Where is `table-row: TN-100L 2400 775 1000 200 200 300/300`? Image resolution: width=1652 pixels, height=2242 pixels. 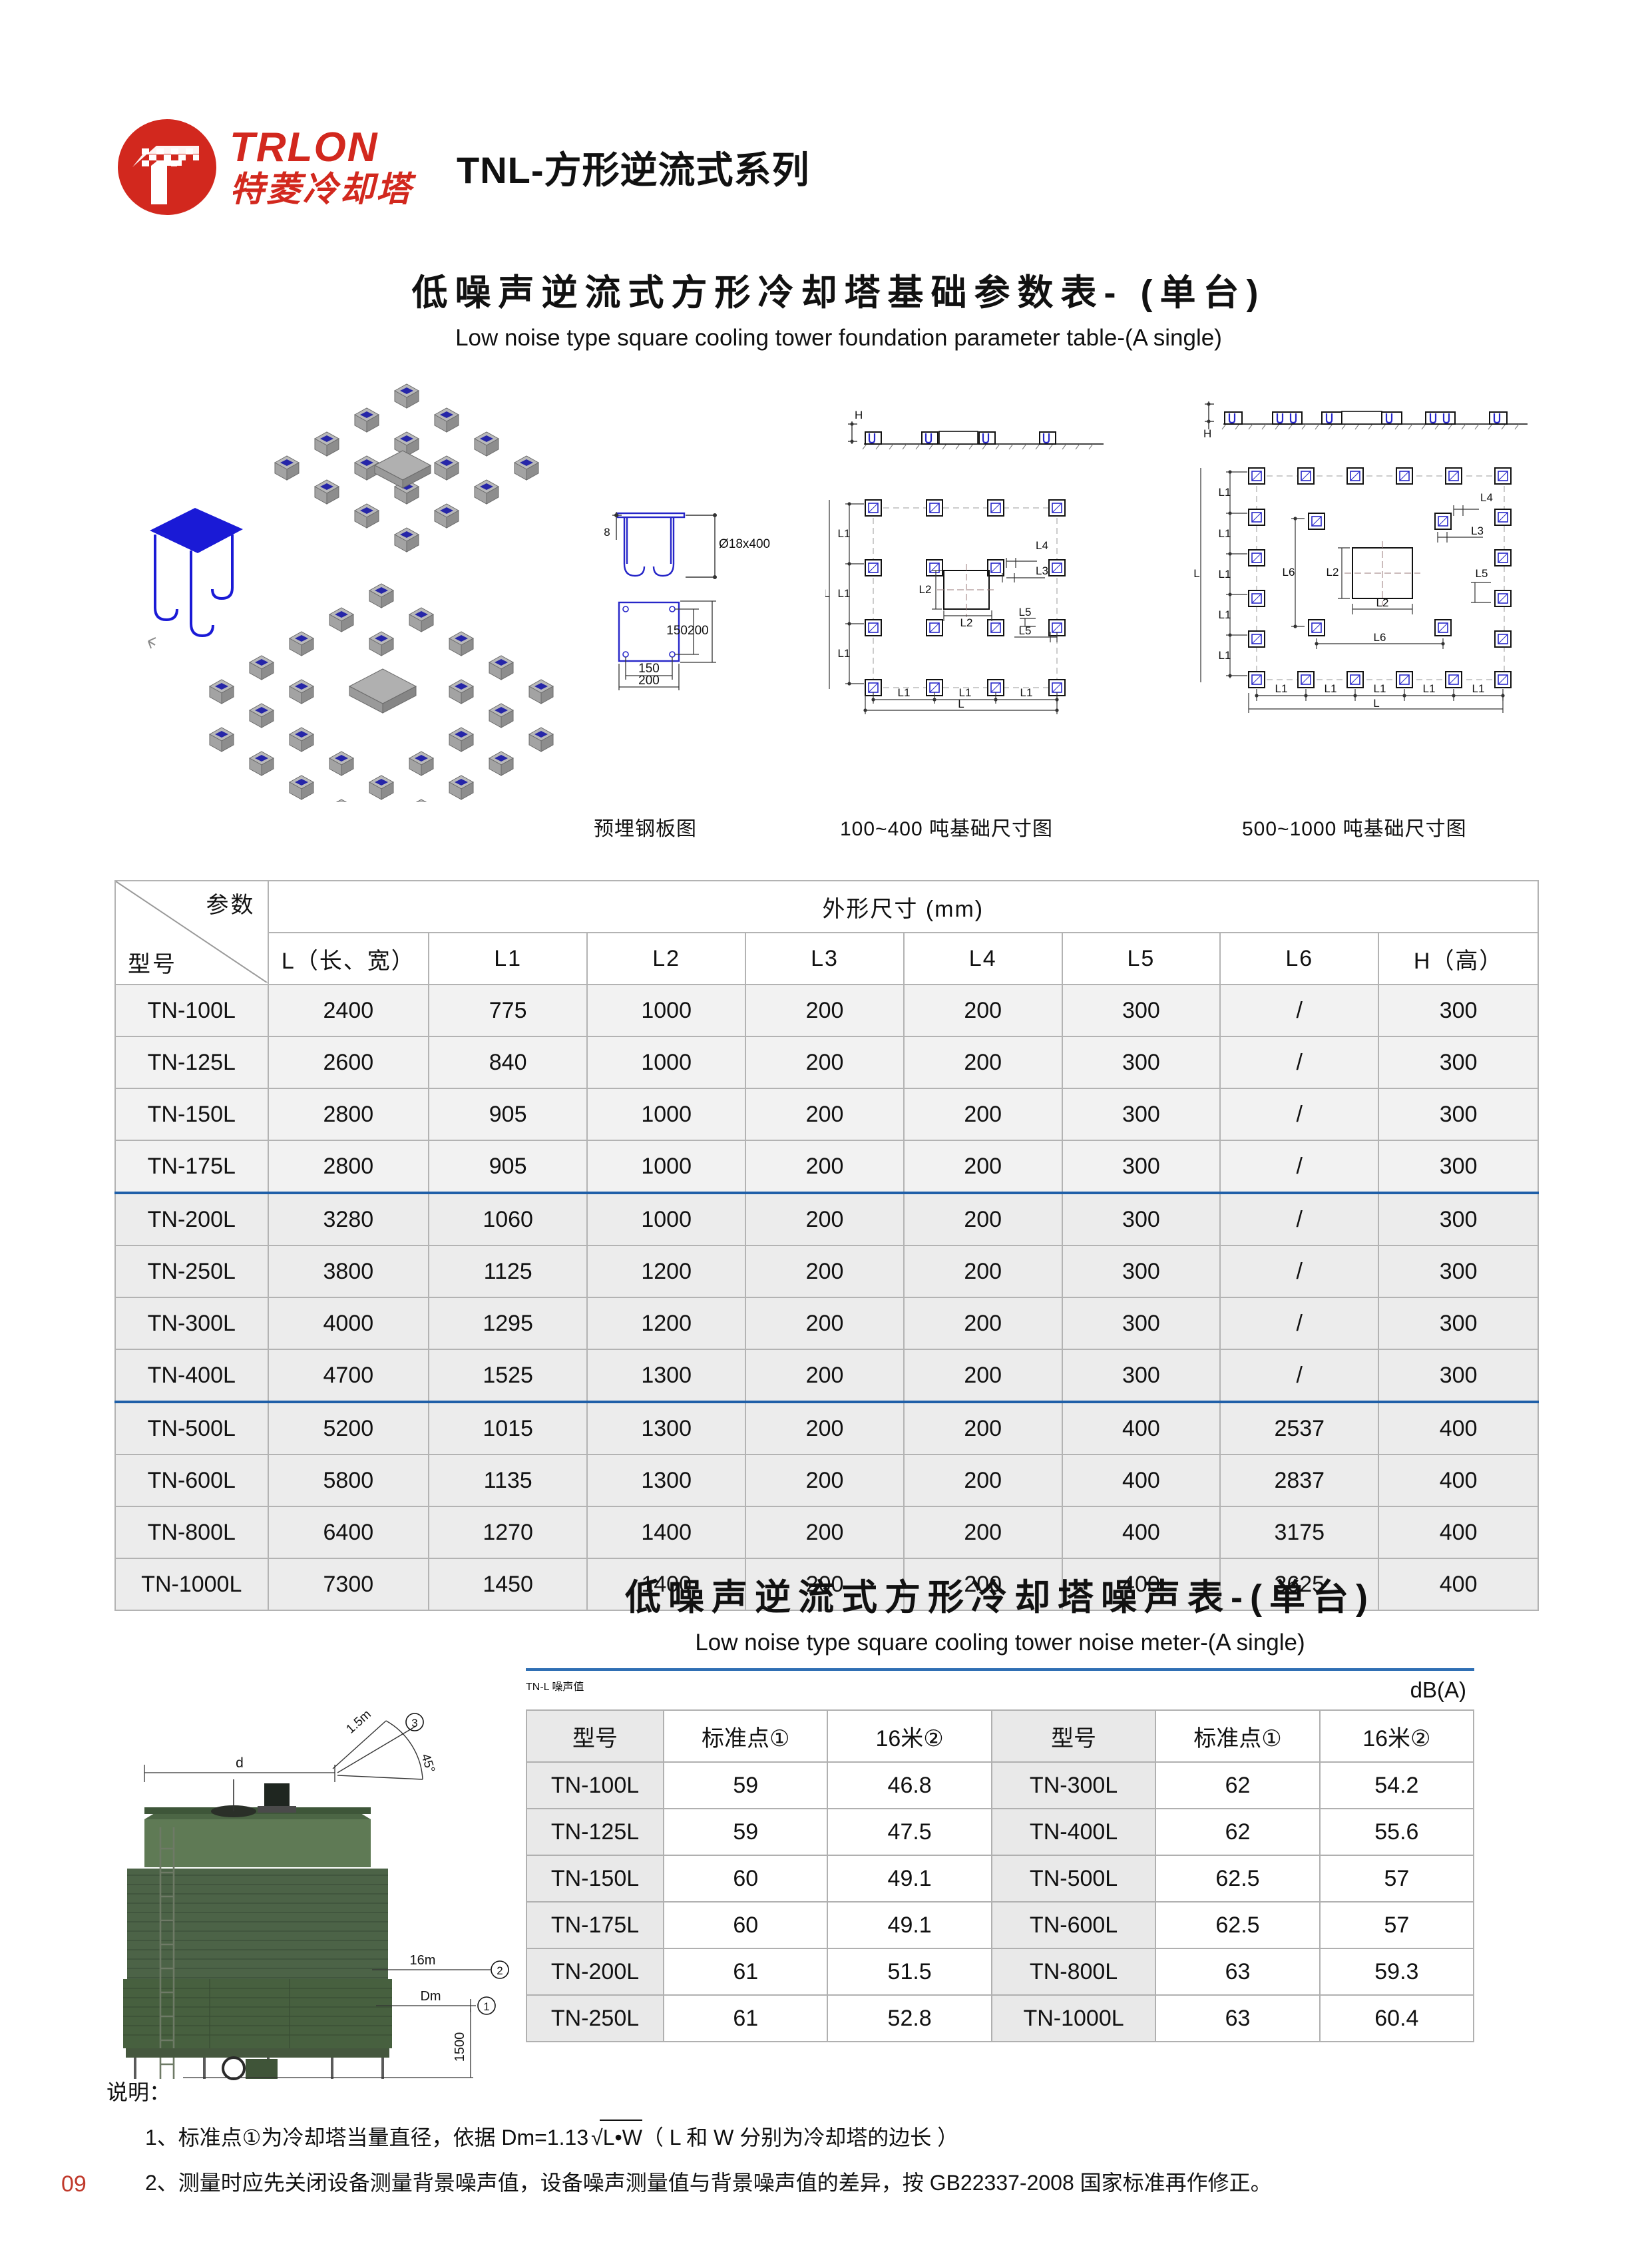 table-row: TN-100L 2400 775 1000 200 200 300/300 is located at coordinates (826, 1011).